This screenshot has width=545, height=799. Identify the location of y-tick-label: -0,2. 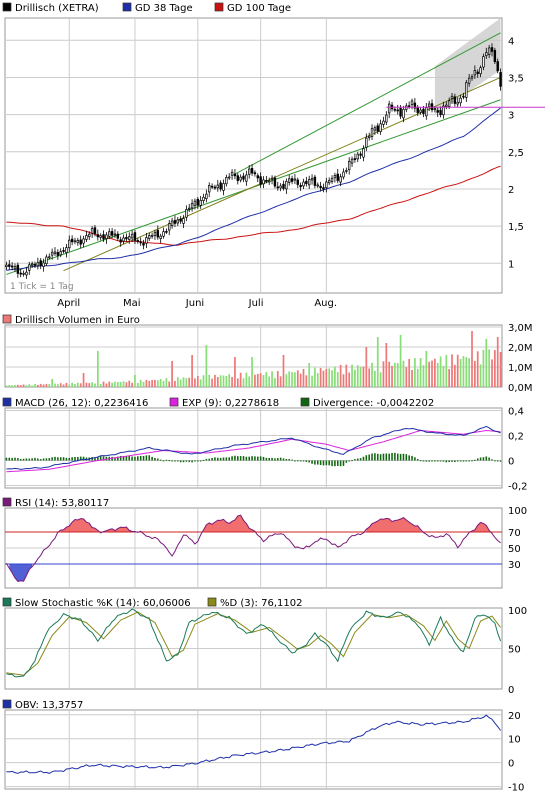
(518, 487).